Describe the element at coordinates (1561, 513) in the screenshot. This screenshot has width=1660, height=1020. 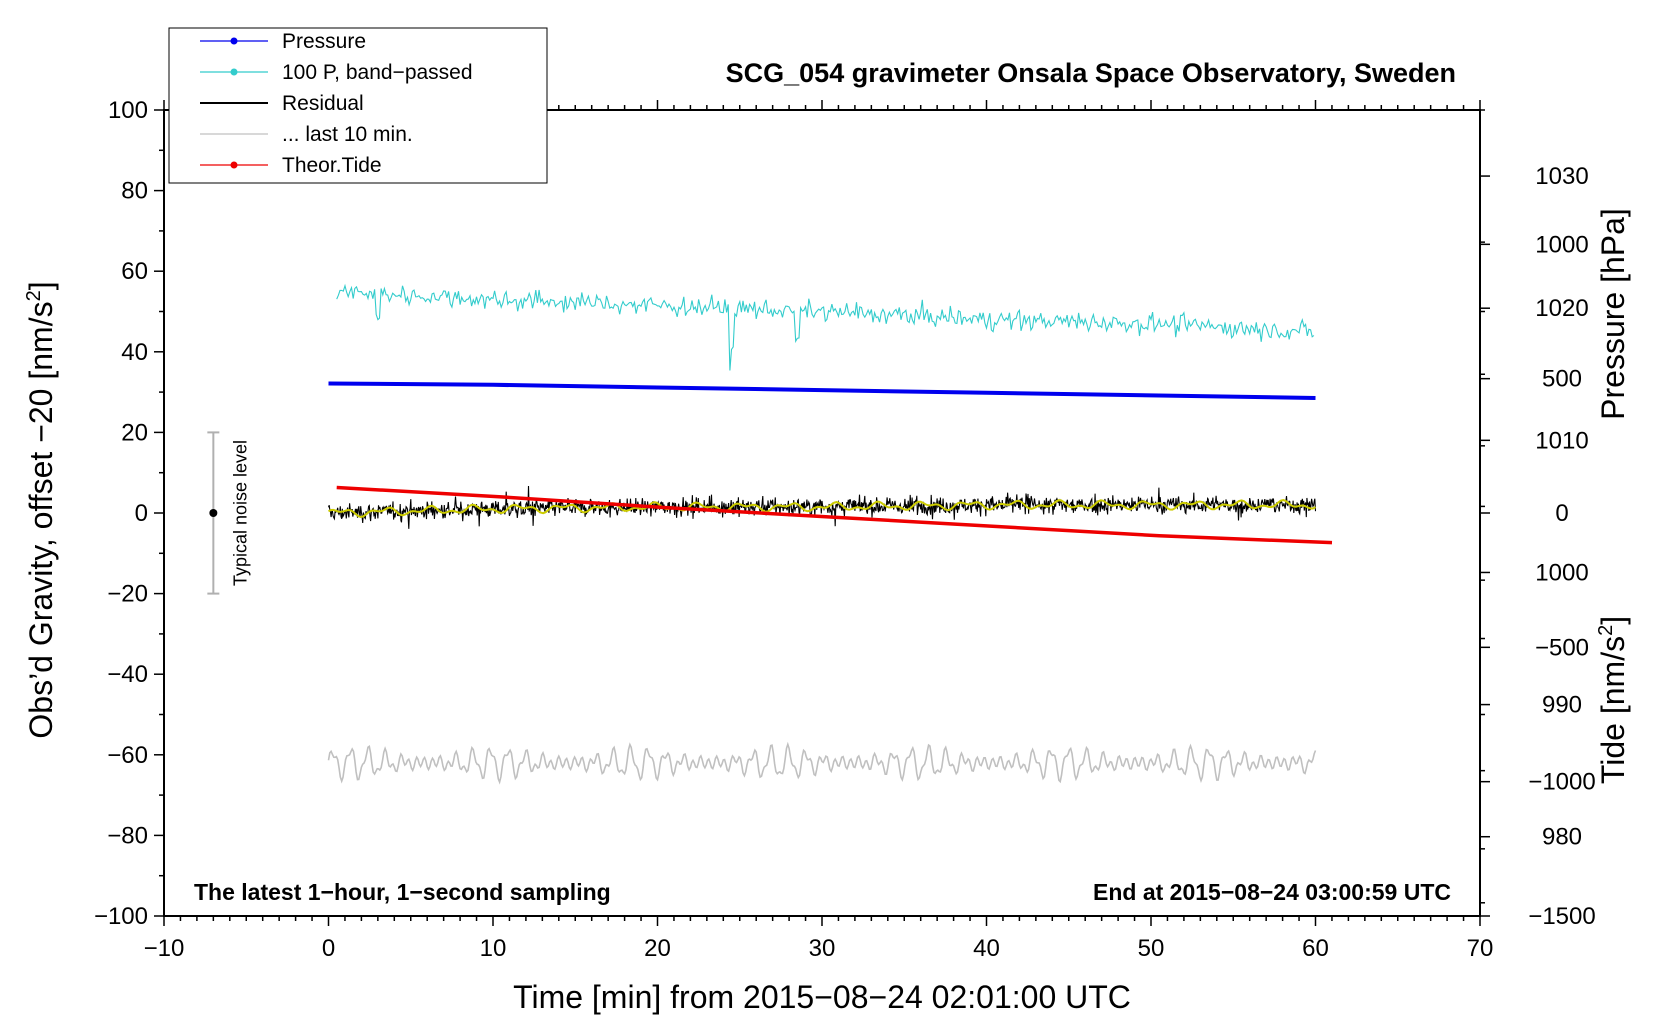
I see `tide-tick-label: 0` at that location.